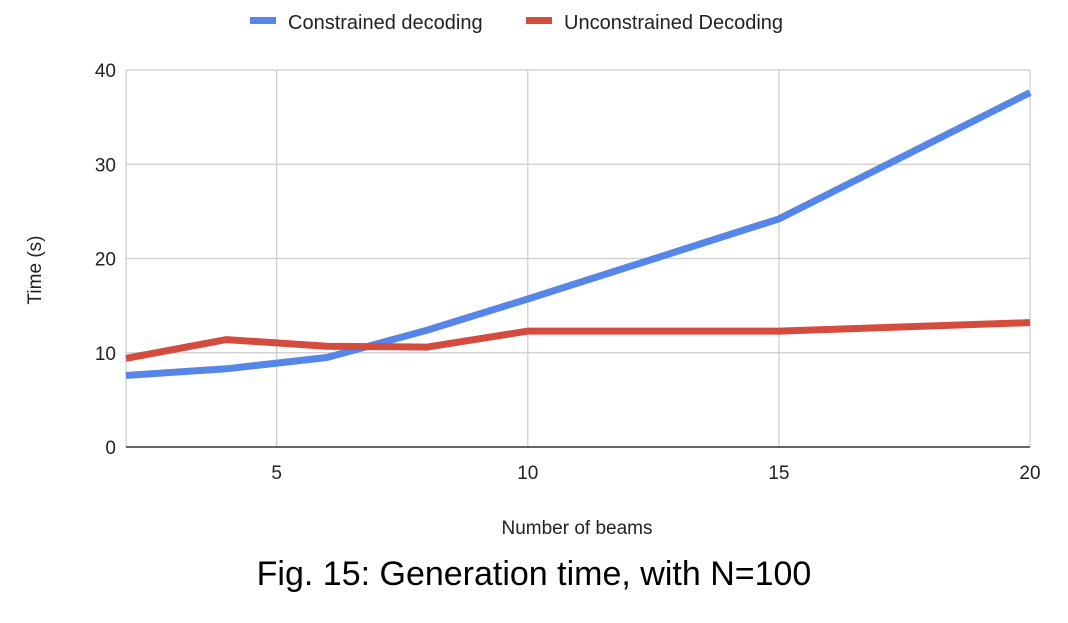  I want to click on y-tick-label: 0, so click(110, 448).